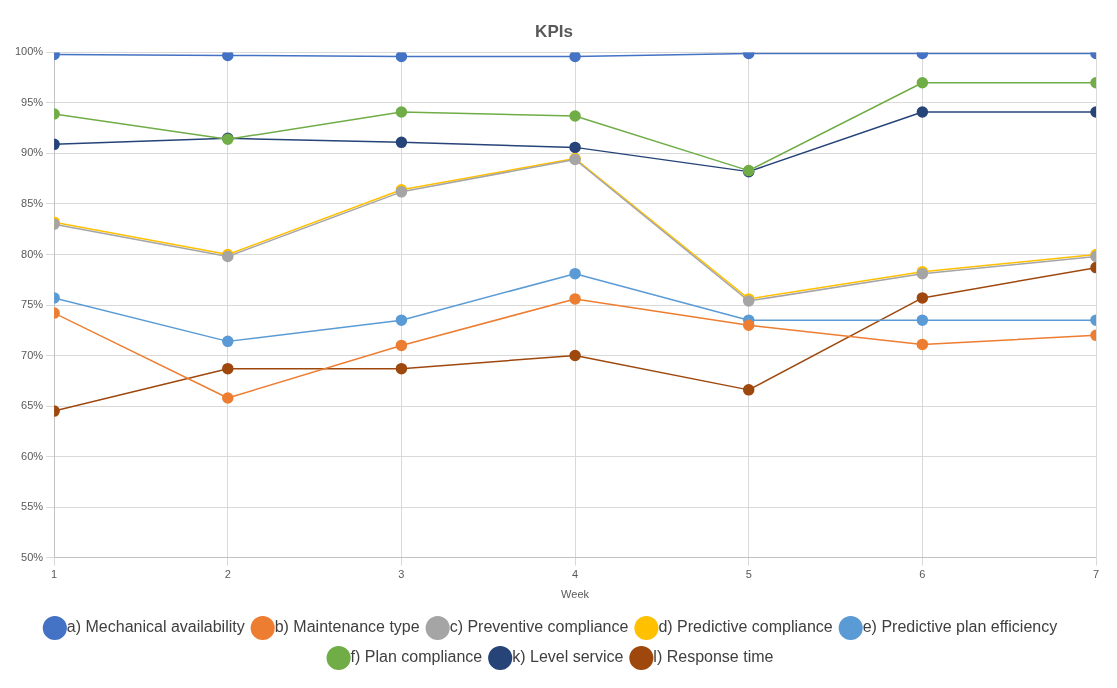 The height and width of the screenshot is (688, 1117). I want to click on legend-label: a) Mechanical availability, so click(155, 627).